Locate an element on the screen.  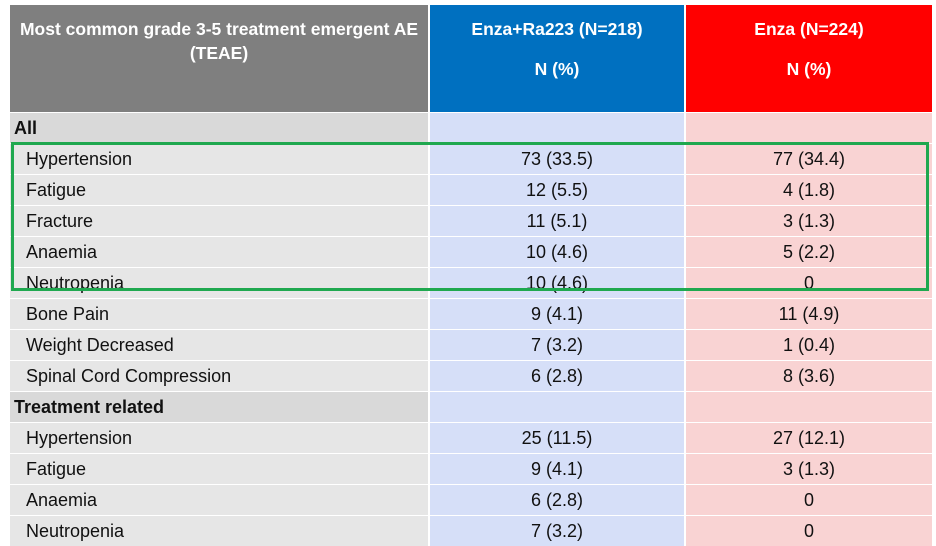
row-label: Bone Pain is located at coordinates (220, 313).